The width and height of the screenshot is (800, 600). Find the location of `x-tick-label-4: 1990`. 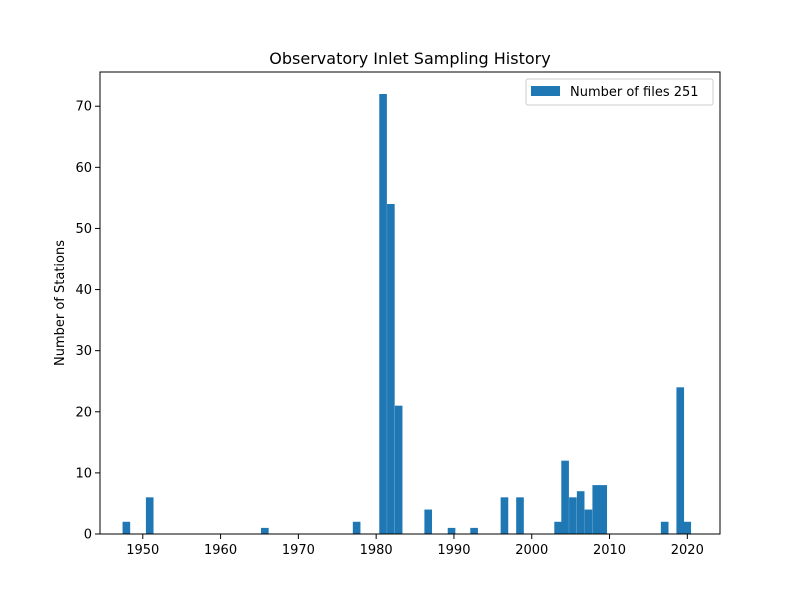

x-tick-label-4: 1990 is located at coordinates (453, 550).